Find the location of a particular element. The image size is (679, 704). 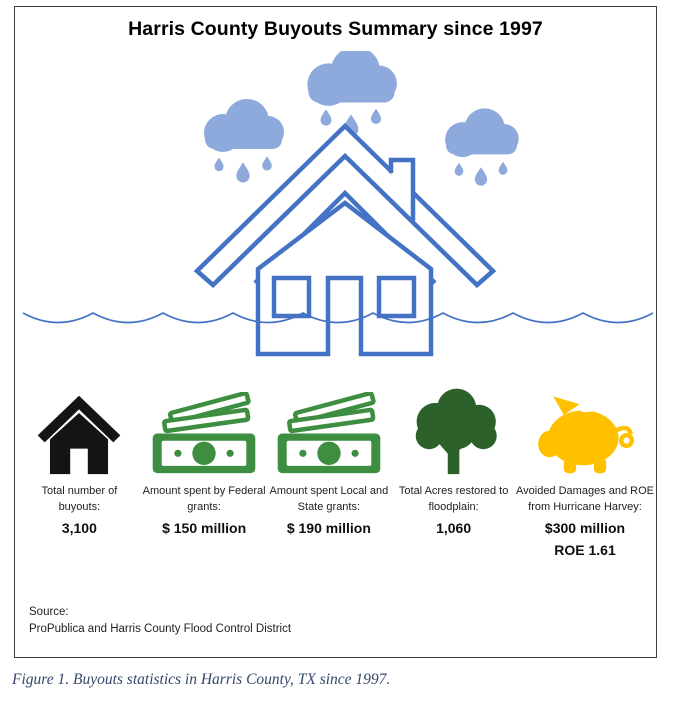

stat-value: $ 150 million is located at coordinates (204, 527).